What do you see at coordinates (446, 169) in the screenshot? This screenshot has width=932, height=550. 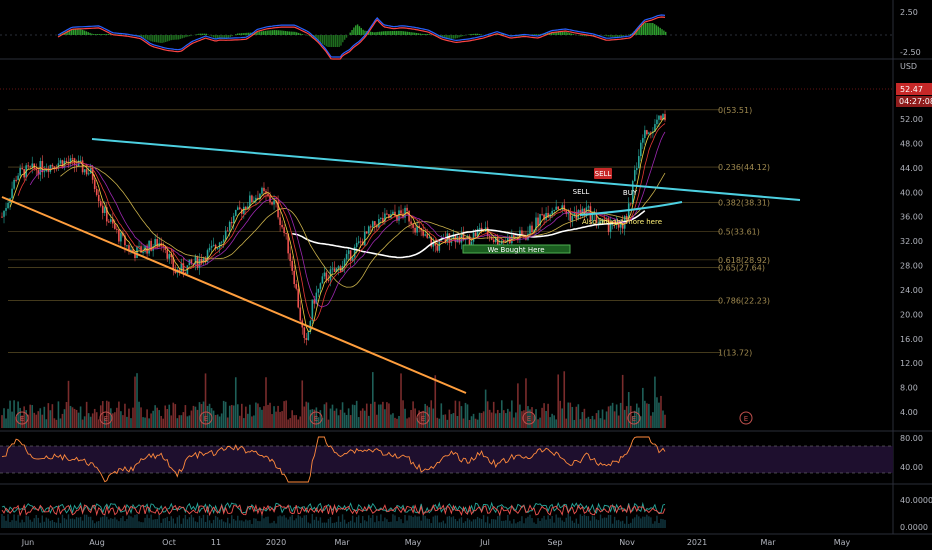 I see `resistance-trendline` at bounding box center [446, 169].